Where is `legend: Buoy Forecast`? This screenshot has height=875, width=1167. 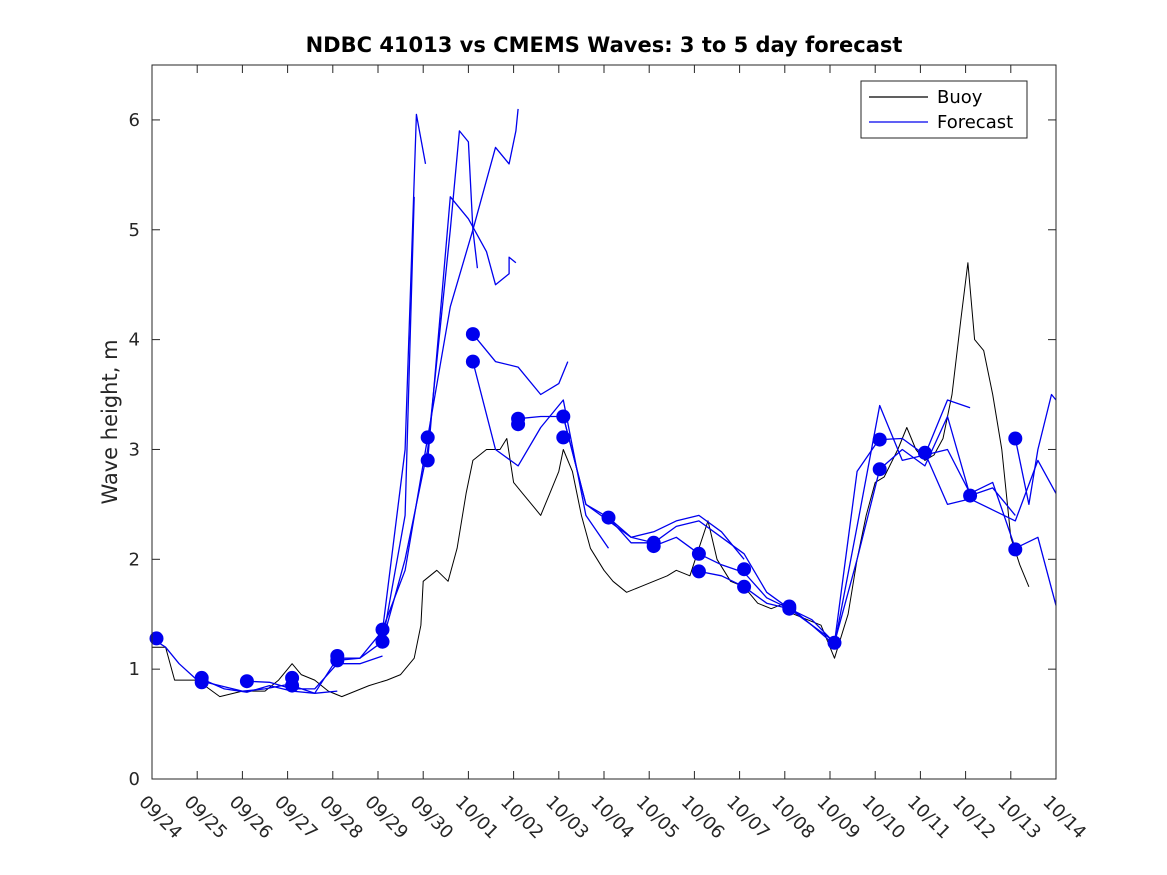
legend: Buoy Forecast is located at coordinates (944, 109).